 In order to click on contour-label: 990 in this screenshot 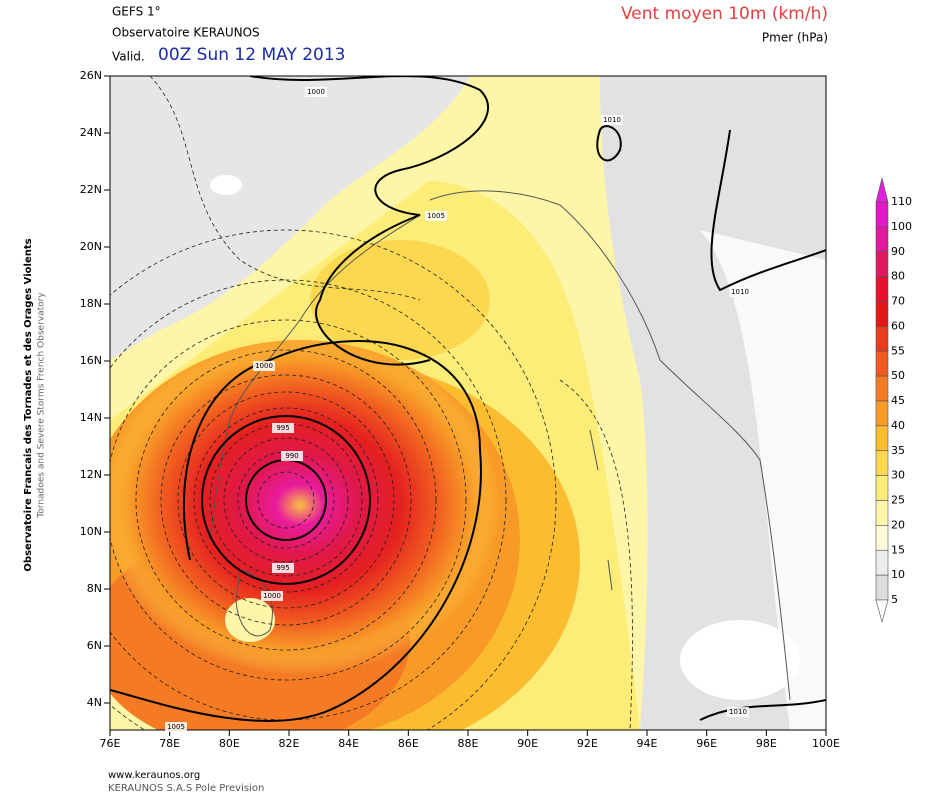, I will do `click(291, 456)`.